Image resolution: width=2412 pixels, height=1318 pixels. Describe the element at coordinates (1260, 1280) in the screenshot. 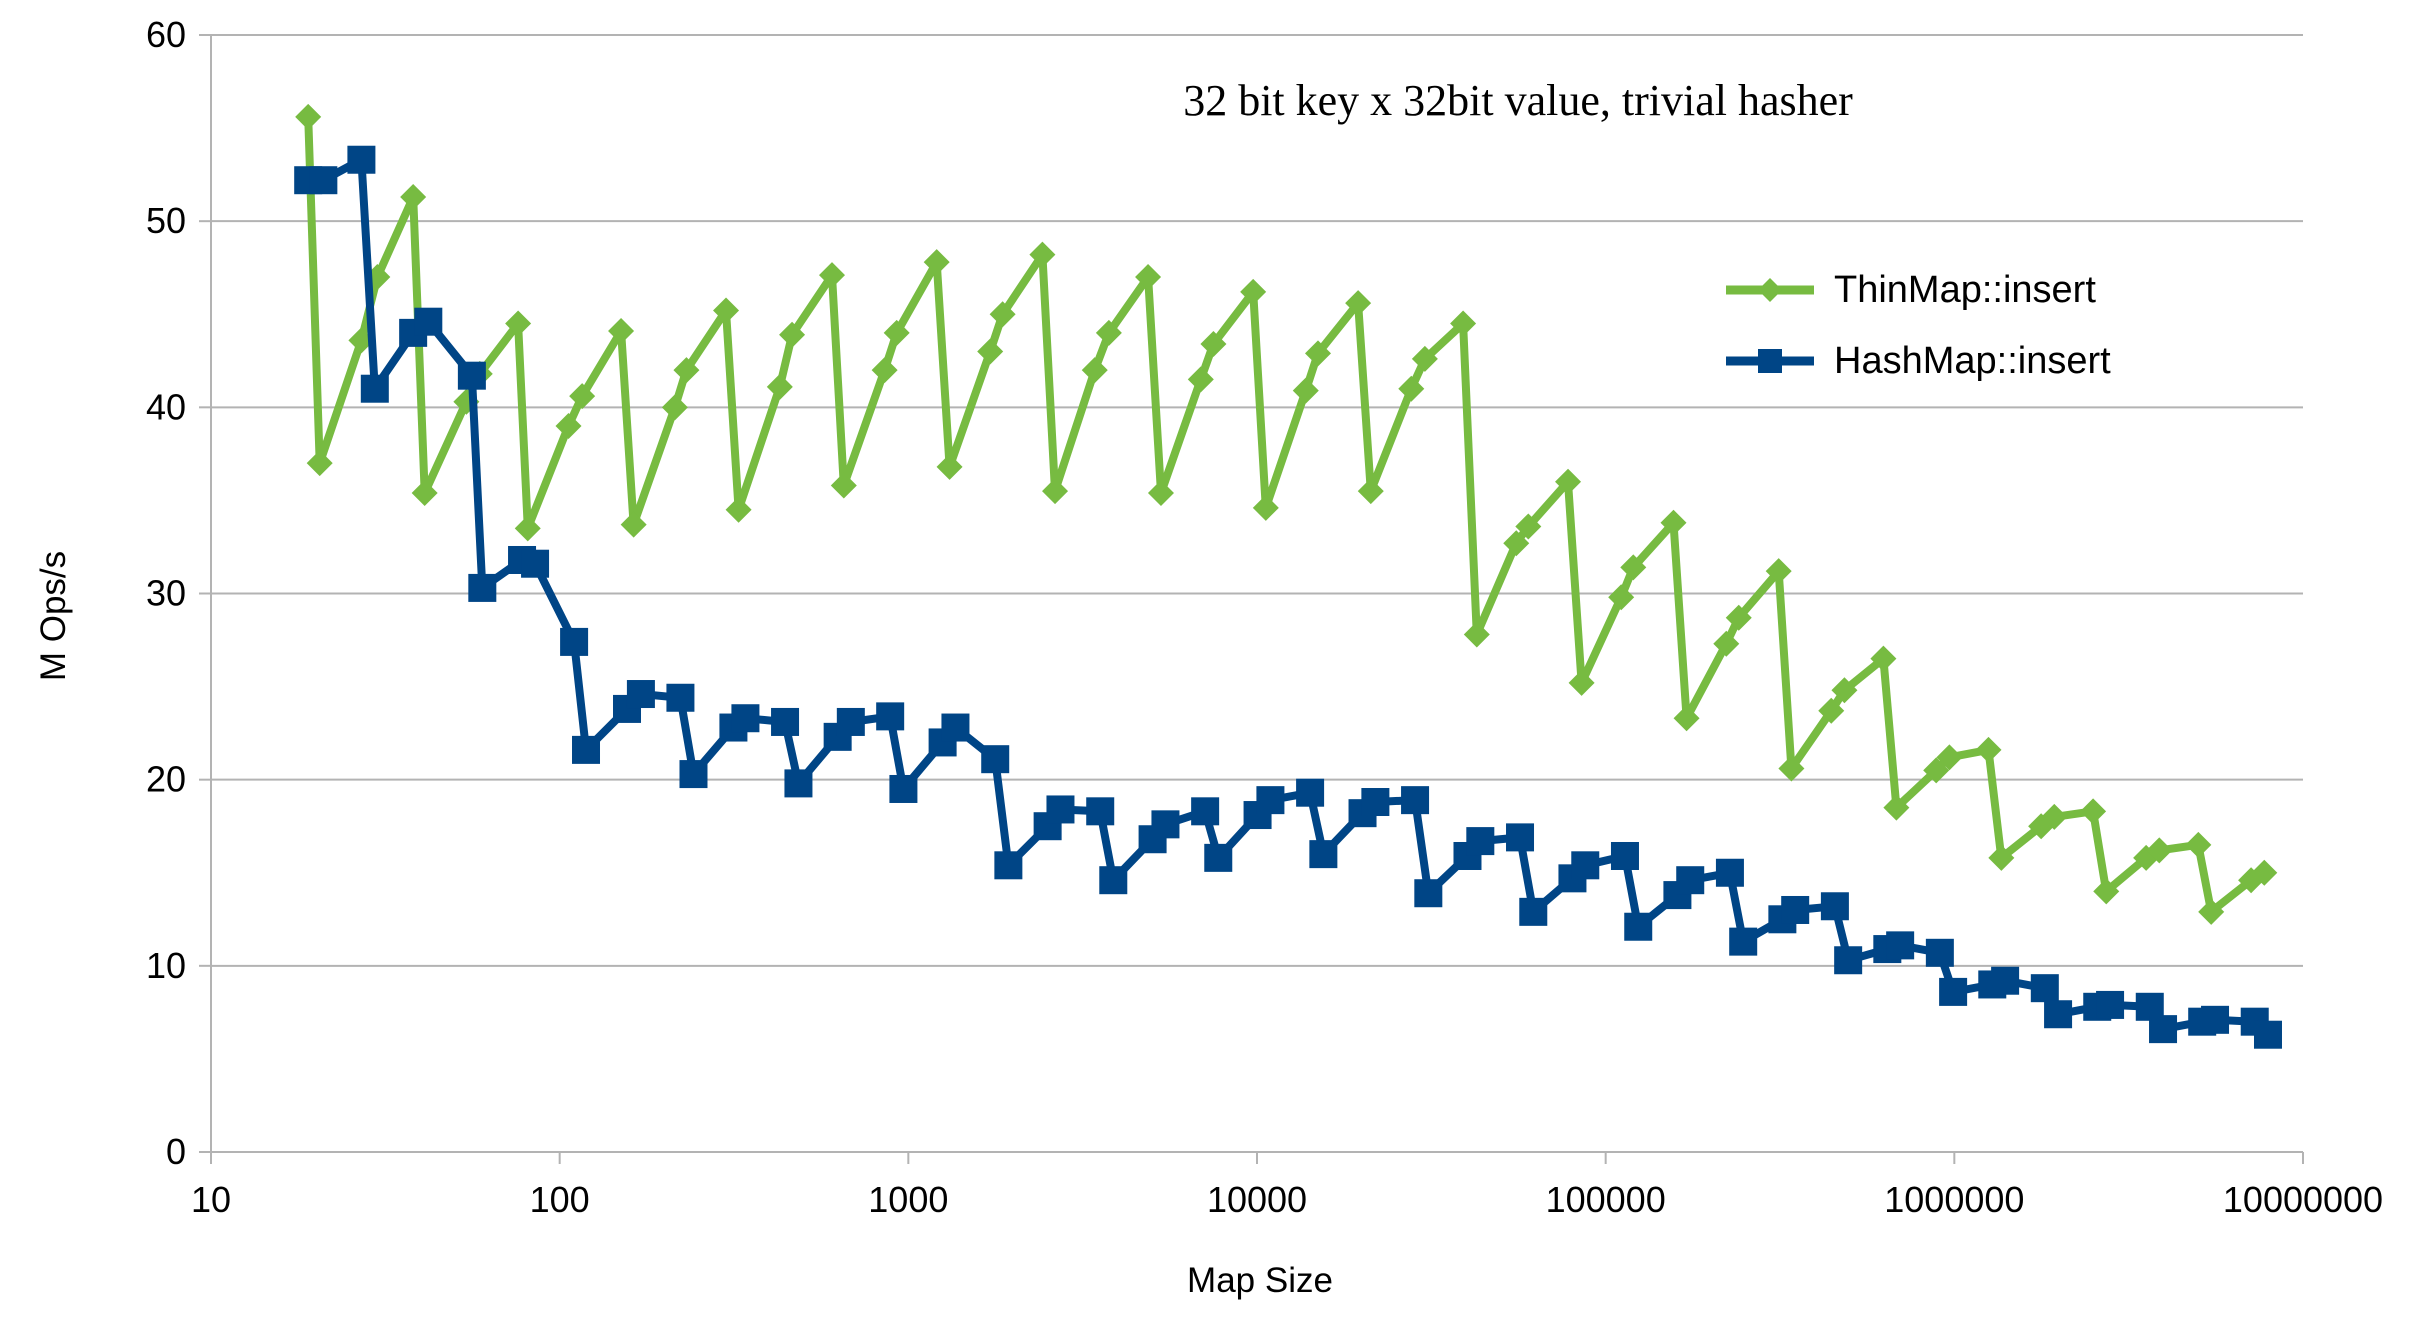

I see `x-axis-title: Map Size` at that location.